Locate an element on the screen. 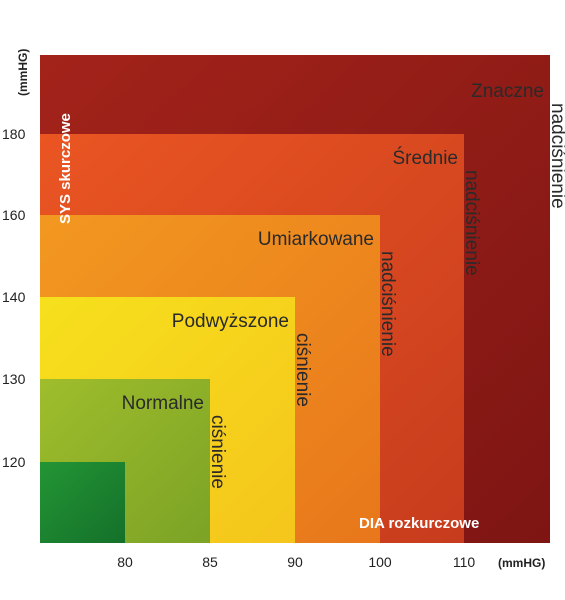 The image size is (565, 600). zone-1-label-sub: nadciśnienie is located at coordinates (471, 223).